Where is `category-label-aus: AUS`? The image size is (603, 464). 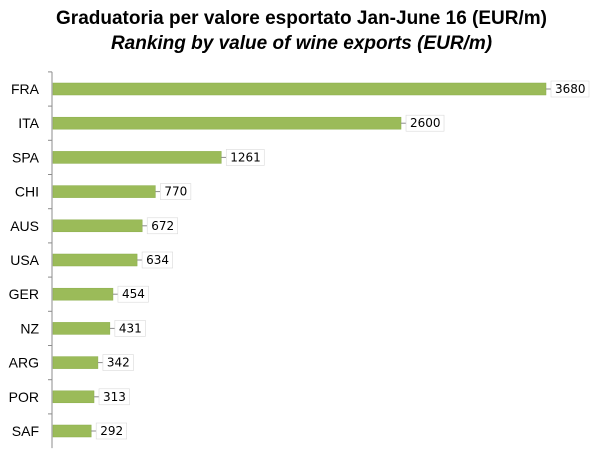 category-label-aus: AUS is located at coordinates (24, 226).